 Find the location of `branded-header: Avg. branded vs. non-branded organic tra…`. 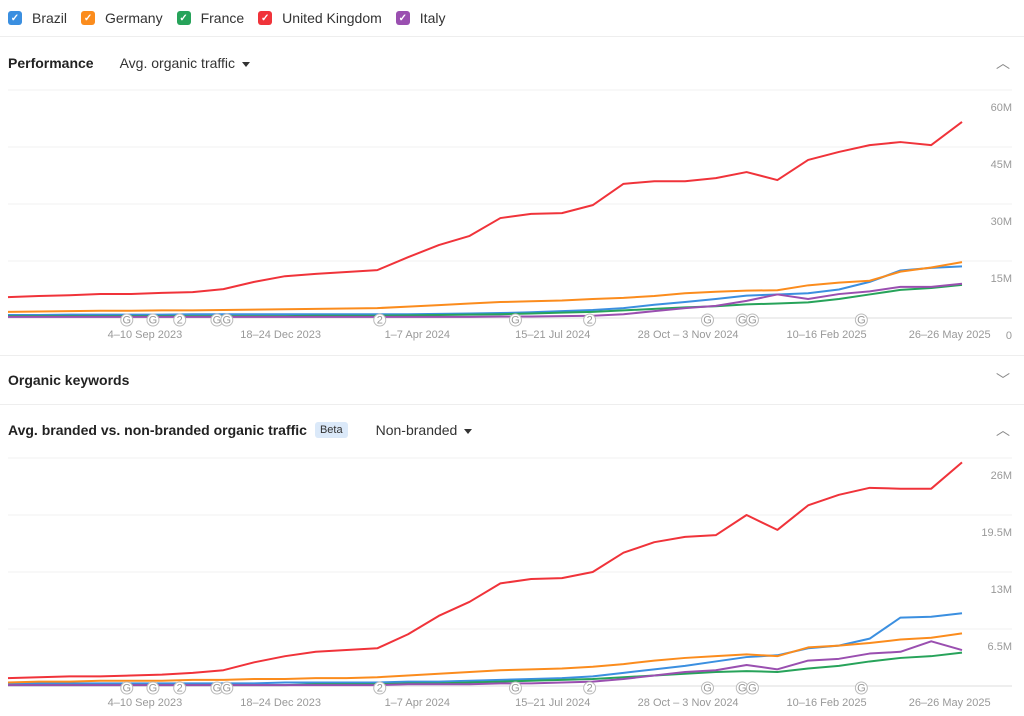

branded-header: Avg. branded vs. non-branded organic tra… is located at coordinates (512, 430).